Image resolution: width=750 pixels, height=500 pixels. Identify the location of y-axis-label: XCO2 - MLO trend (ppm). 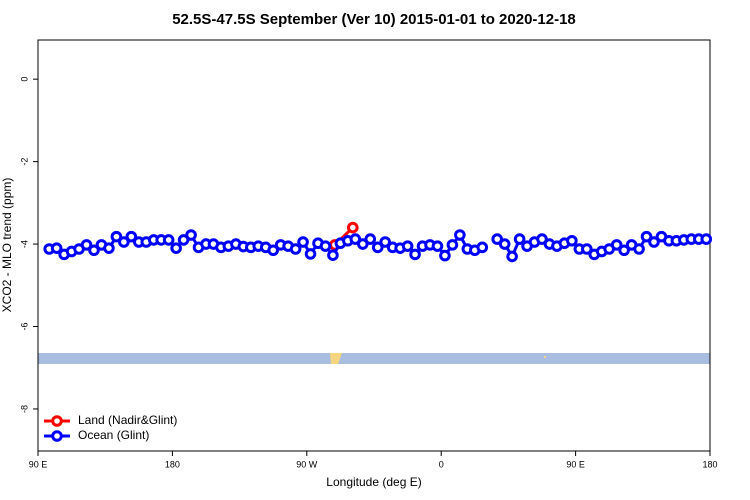
(7, 245).